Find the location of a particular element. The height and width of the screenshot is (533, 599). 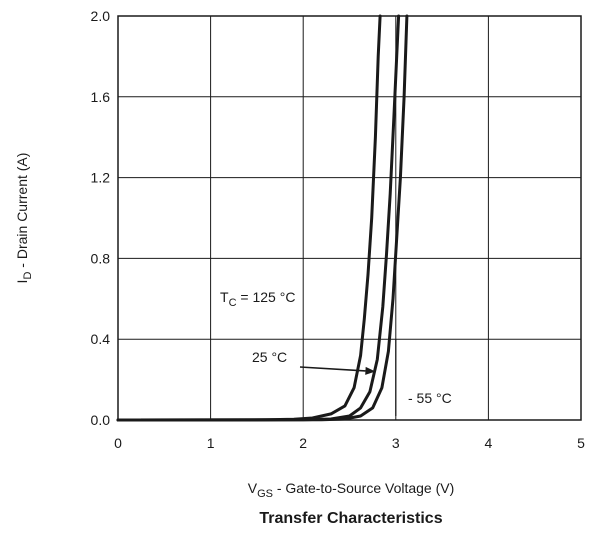

y-tick-label: 2.0 is located at coordinates (101, 16).